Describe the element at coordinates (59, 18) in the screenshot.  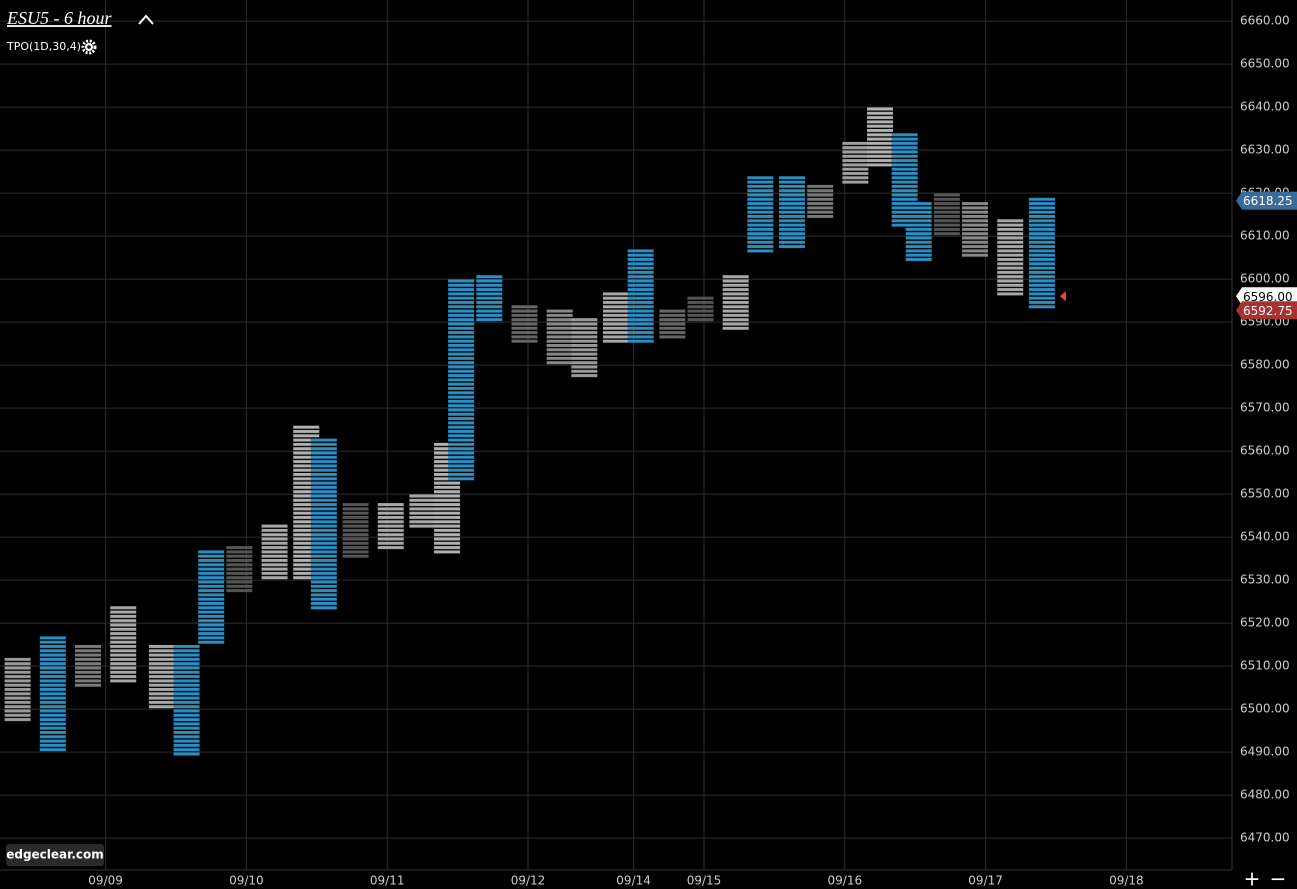
I see `chart-title: ESU5 - 6 hour` at that location.